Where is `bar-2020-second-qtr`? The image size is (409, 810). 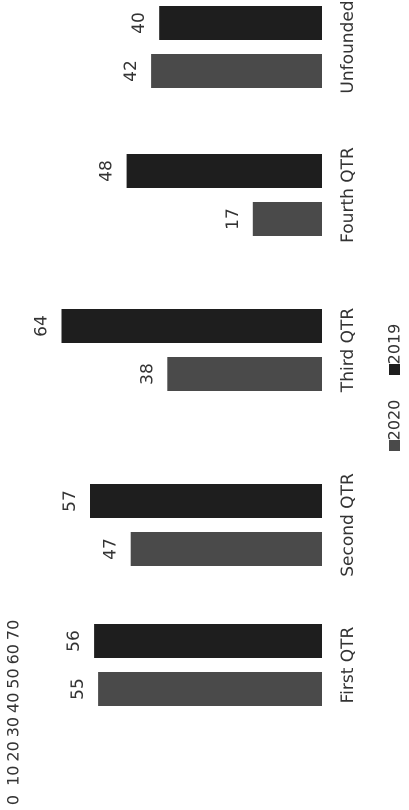
bar-2020-second-qtr is located at coordinates (226, 549).